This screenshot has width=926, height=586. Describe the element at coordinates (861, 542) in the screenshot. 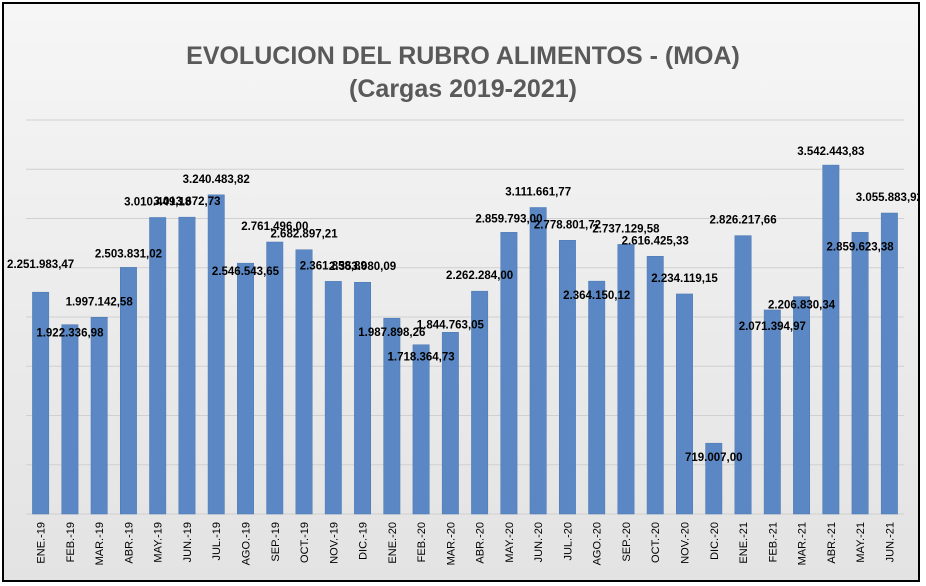

I see `x-tick-label: MAY.-21` at that location.